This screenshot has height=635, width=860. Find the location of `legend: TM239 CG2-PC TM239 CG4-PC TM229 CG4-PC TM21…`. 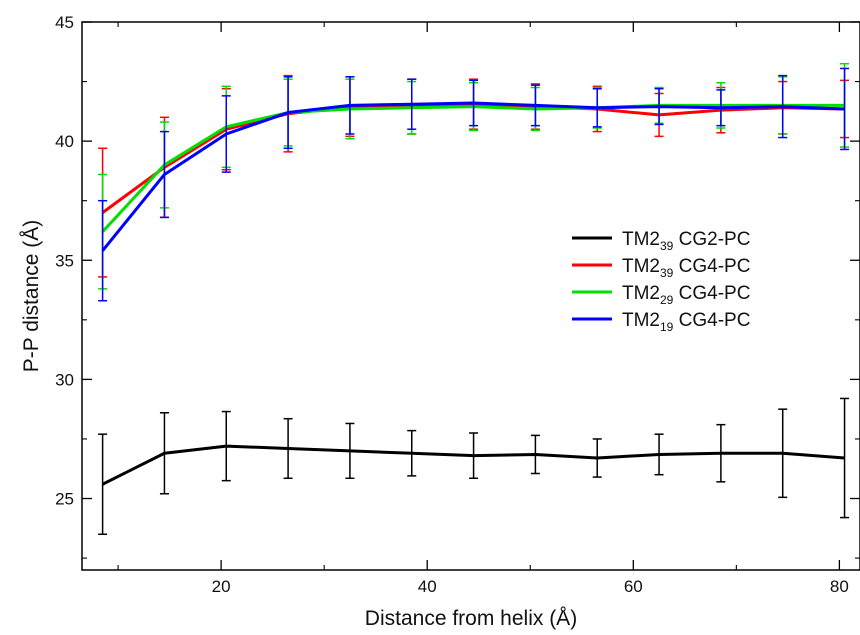

legend: TM239 CG2-PC TM239 CG4-PC TM229 CG4-PC TM21… is located at coordinates (661, 281).